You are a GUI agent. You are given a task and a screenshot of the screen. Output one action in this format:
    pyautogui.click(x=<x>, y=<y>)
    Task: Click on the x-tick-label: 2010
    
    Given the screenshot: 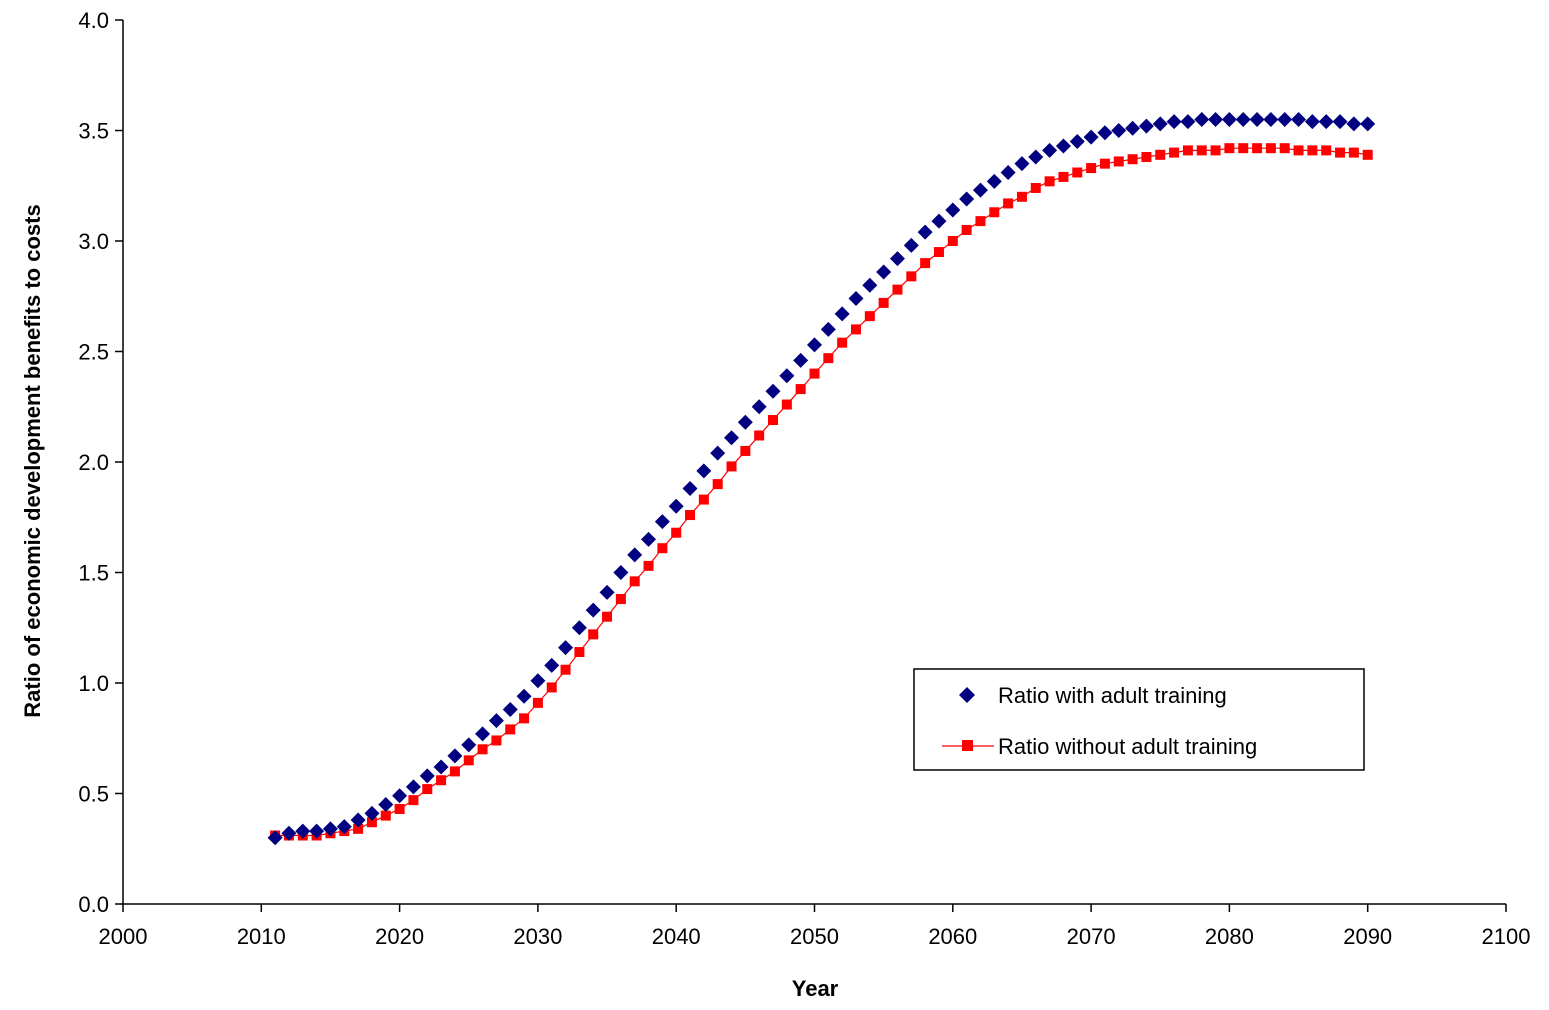 What is the action you would take?
    pyautogui.click(x=261, y=936)
    